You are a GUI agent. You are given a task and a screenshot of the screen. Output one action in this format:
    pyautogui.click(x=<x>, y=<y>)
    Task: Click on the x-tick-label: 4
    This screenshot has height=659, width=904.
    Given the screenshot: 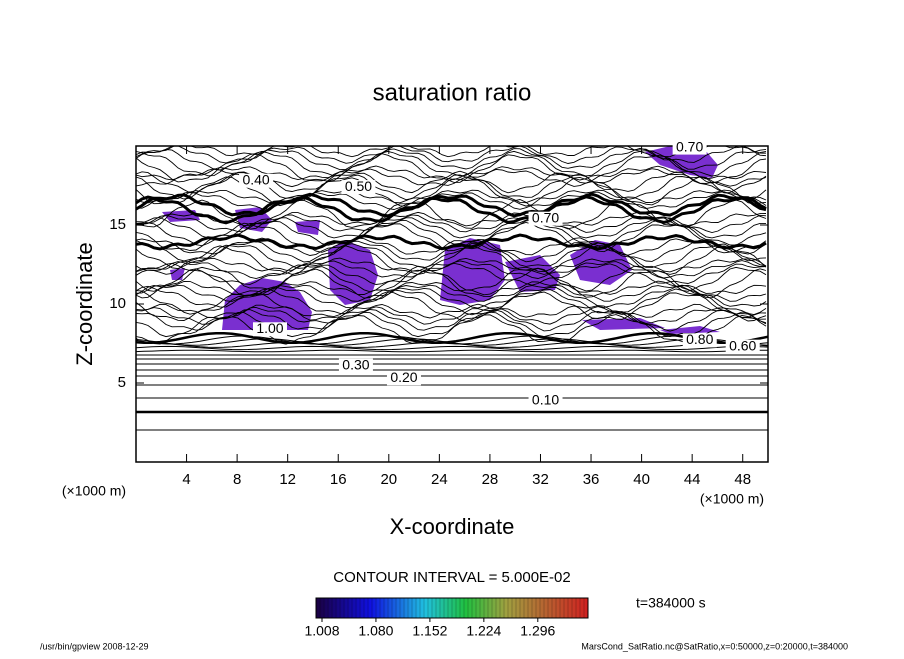 What is the action you would take?
    pyautogui.click(x=186, y=479)
    